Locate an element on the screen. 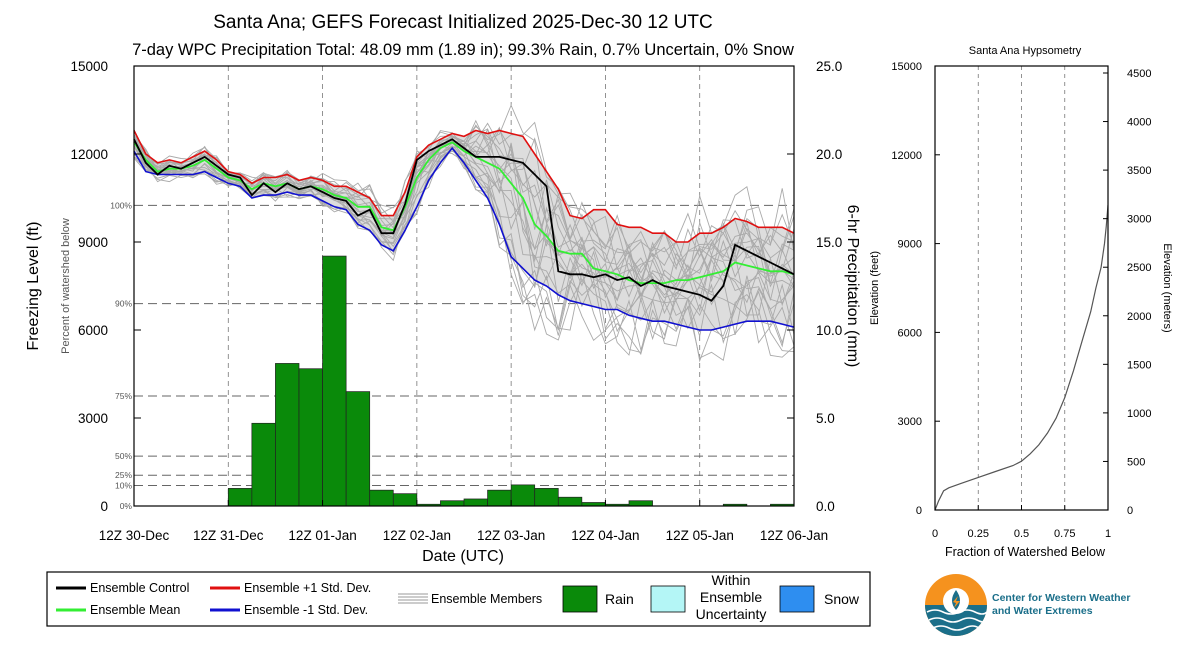 Image resolution: width=1200 pixels, height=651 pixels. hypsometry-y-tick-label-right: 3500 is located at coordinates (1139, 171).